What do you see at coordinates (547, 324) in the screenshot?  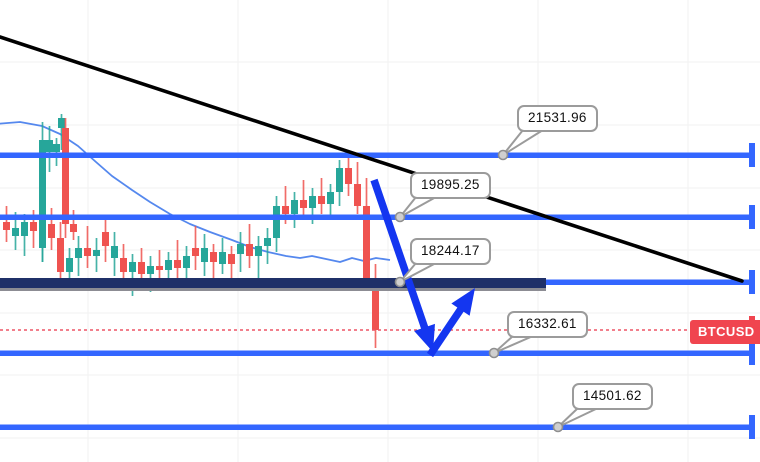 I see `callout-16332: 16332.61` at bounding box center [547, 324].